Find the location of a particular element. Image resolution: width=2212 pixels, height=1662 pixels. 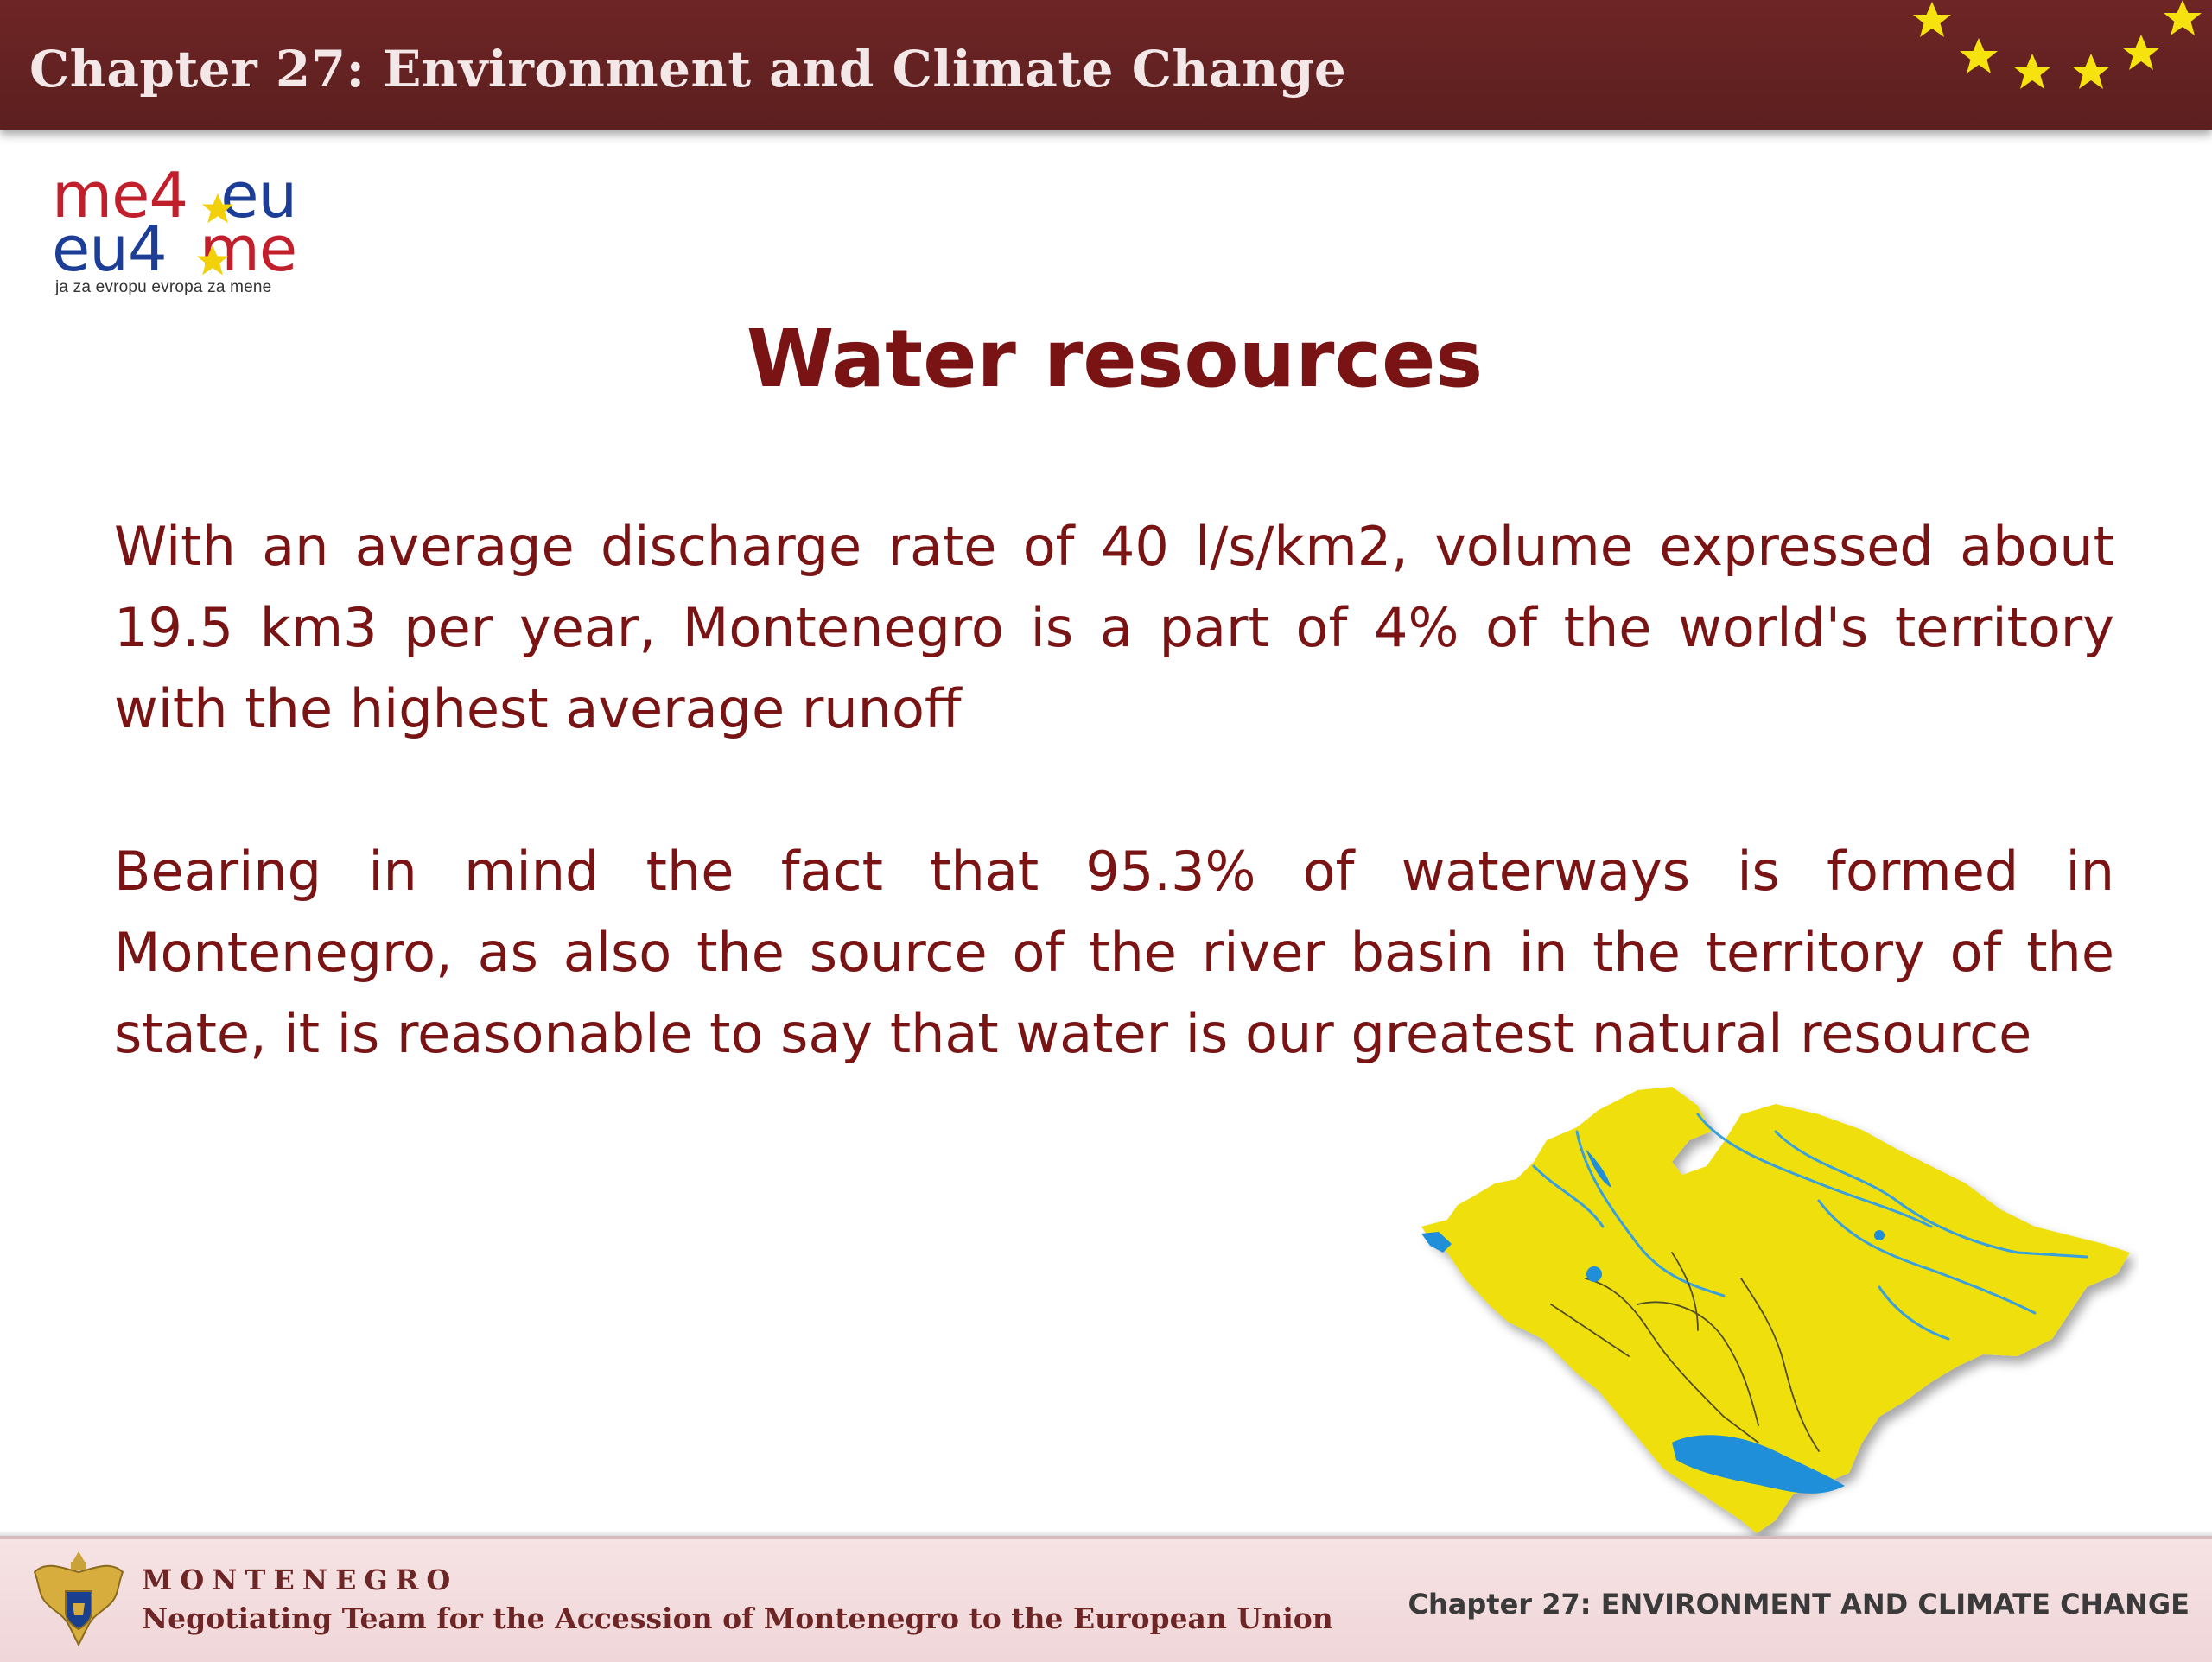

footer-country: MONTENEGRO is located at coordinates (300, 1580).